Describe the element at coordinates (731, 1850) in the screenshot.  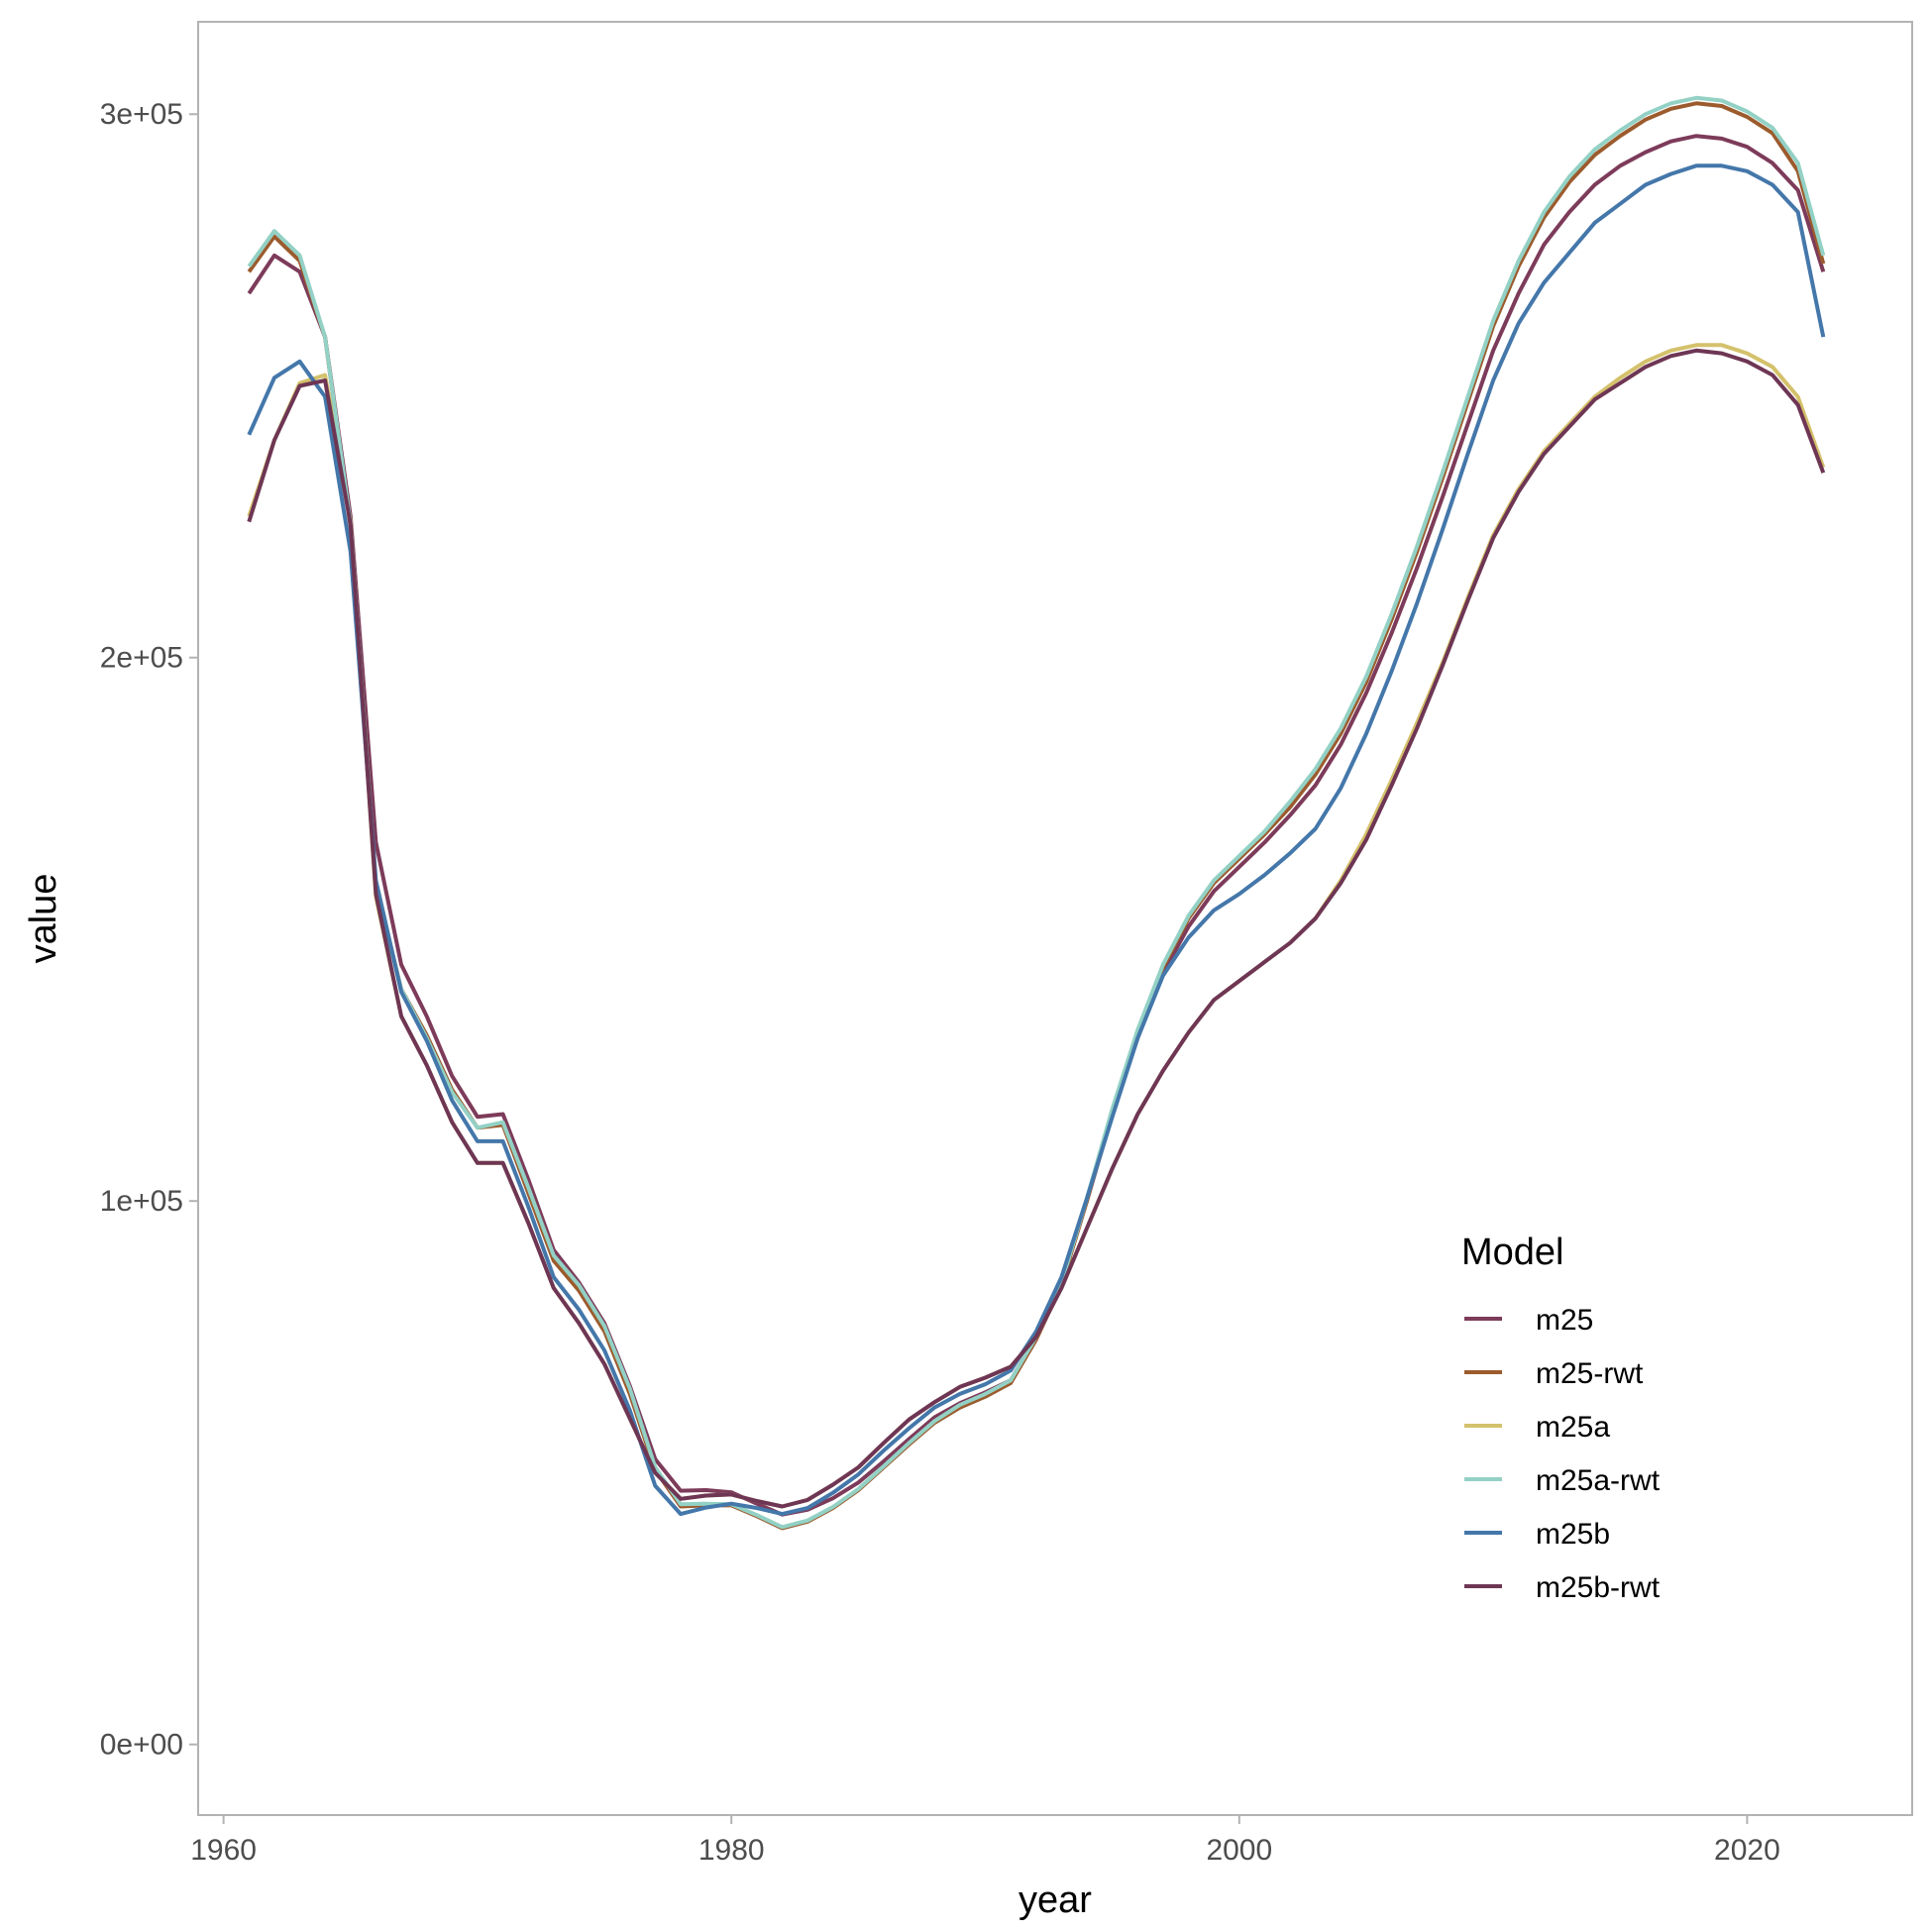
I see `x-tick-label: 1980` at that location.